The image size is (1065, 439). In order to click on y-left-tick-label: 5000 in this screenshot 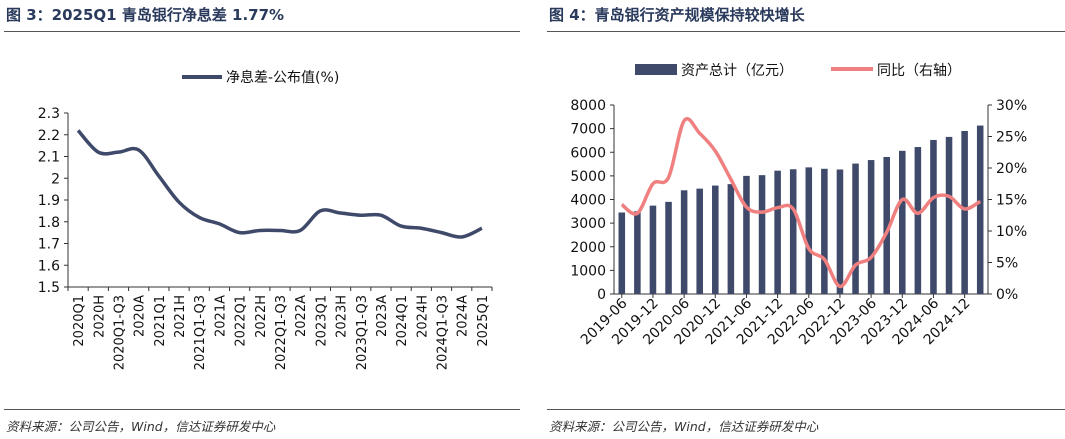, I will do `click(588, 177)`.